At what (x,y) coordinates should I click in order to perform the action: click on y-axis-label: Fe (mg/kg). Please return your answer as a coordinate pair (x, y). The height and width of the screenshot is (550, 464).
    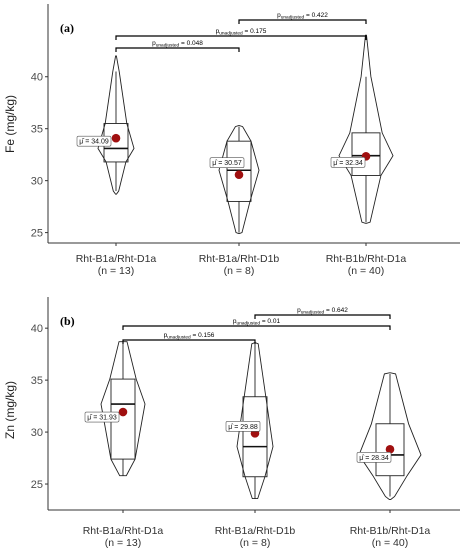
    Looking at the image, I should click on (10, 124).